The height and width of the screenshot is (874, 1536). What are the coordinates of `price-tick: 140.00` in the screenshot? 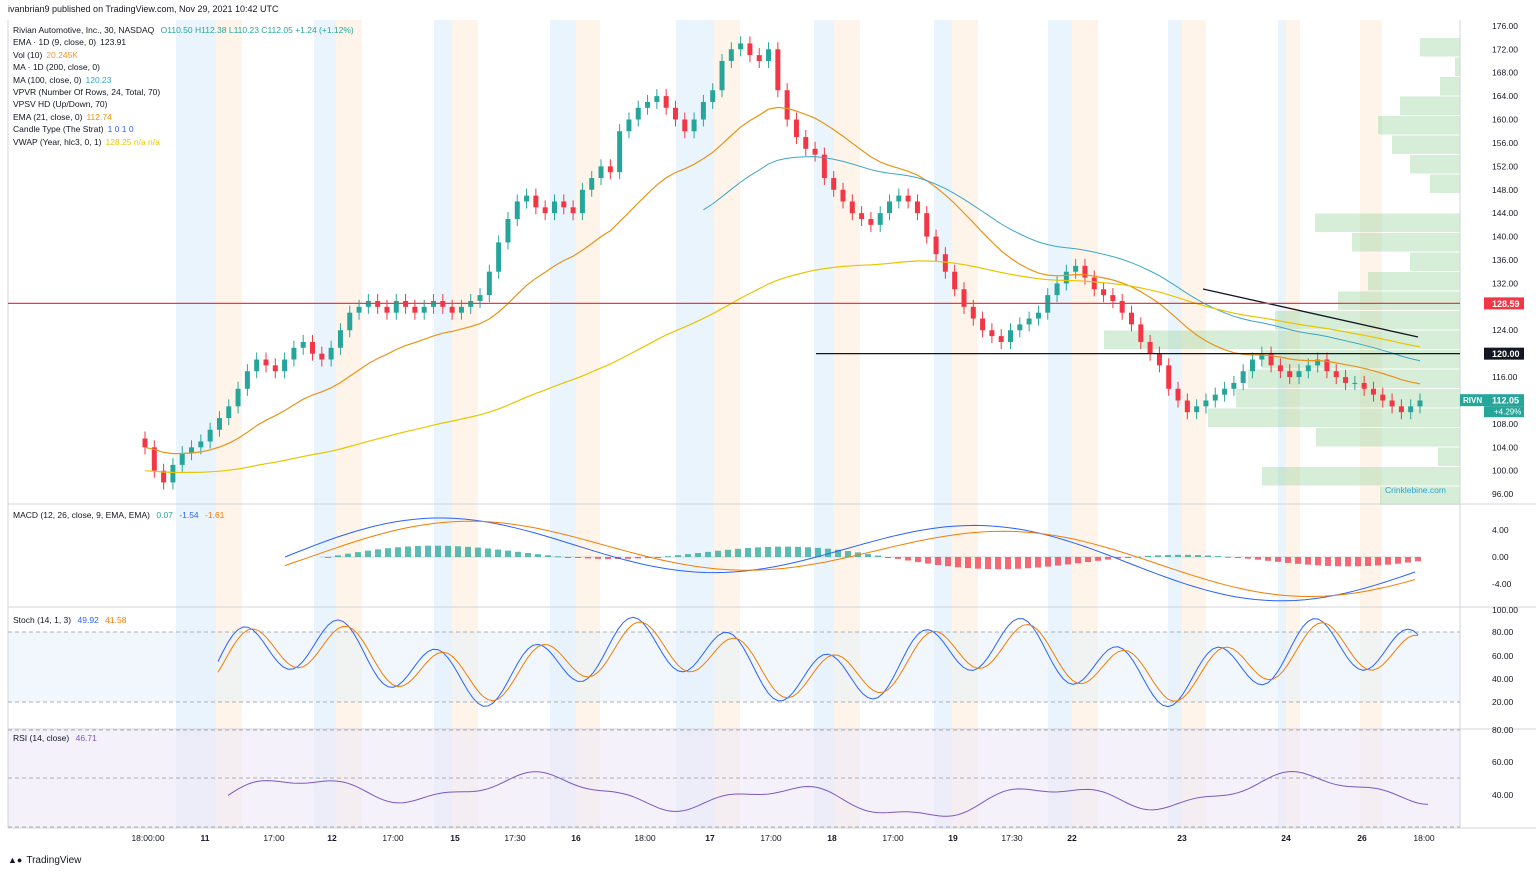 It's located at (1505, 237).